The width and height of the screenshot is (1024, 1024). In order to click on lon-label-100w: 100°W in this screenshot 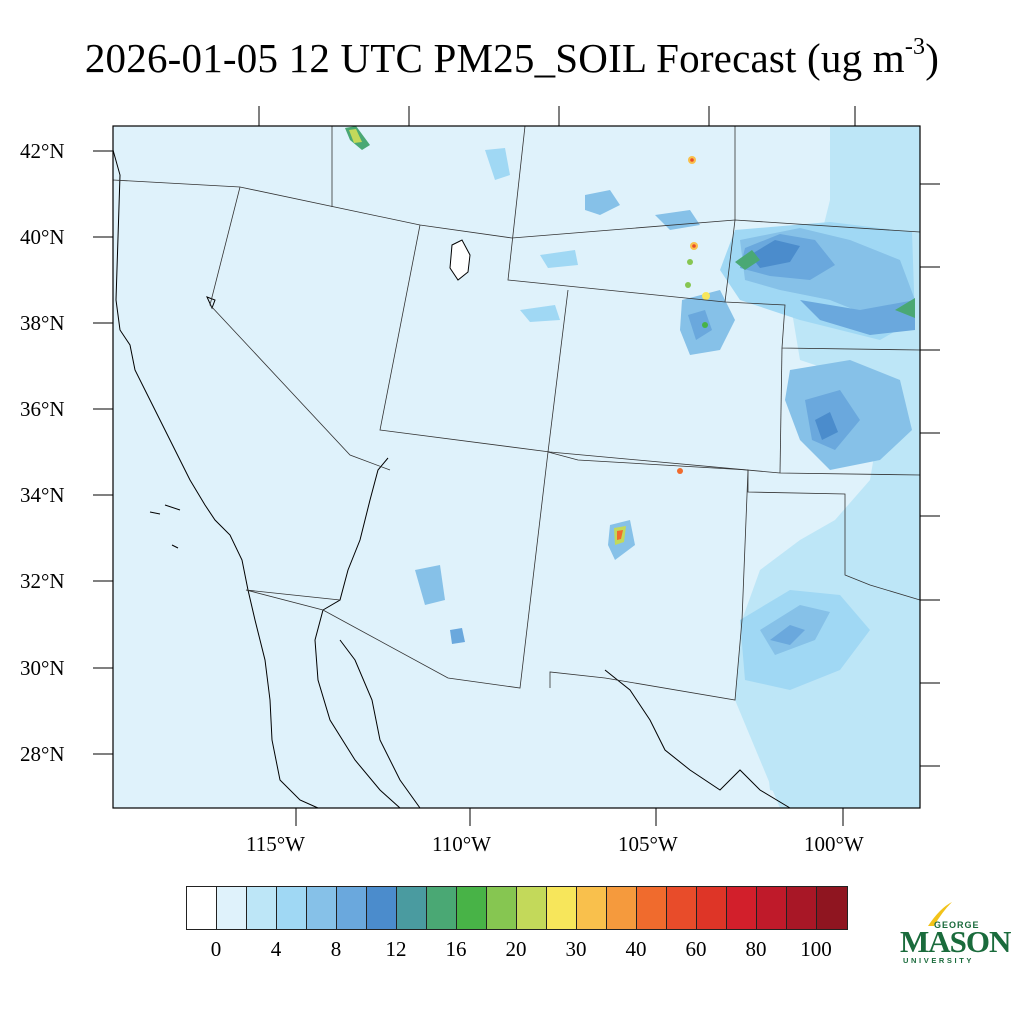, I will do `click(834, 844)`.